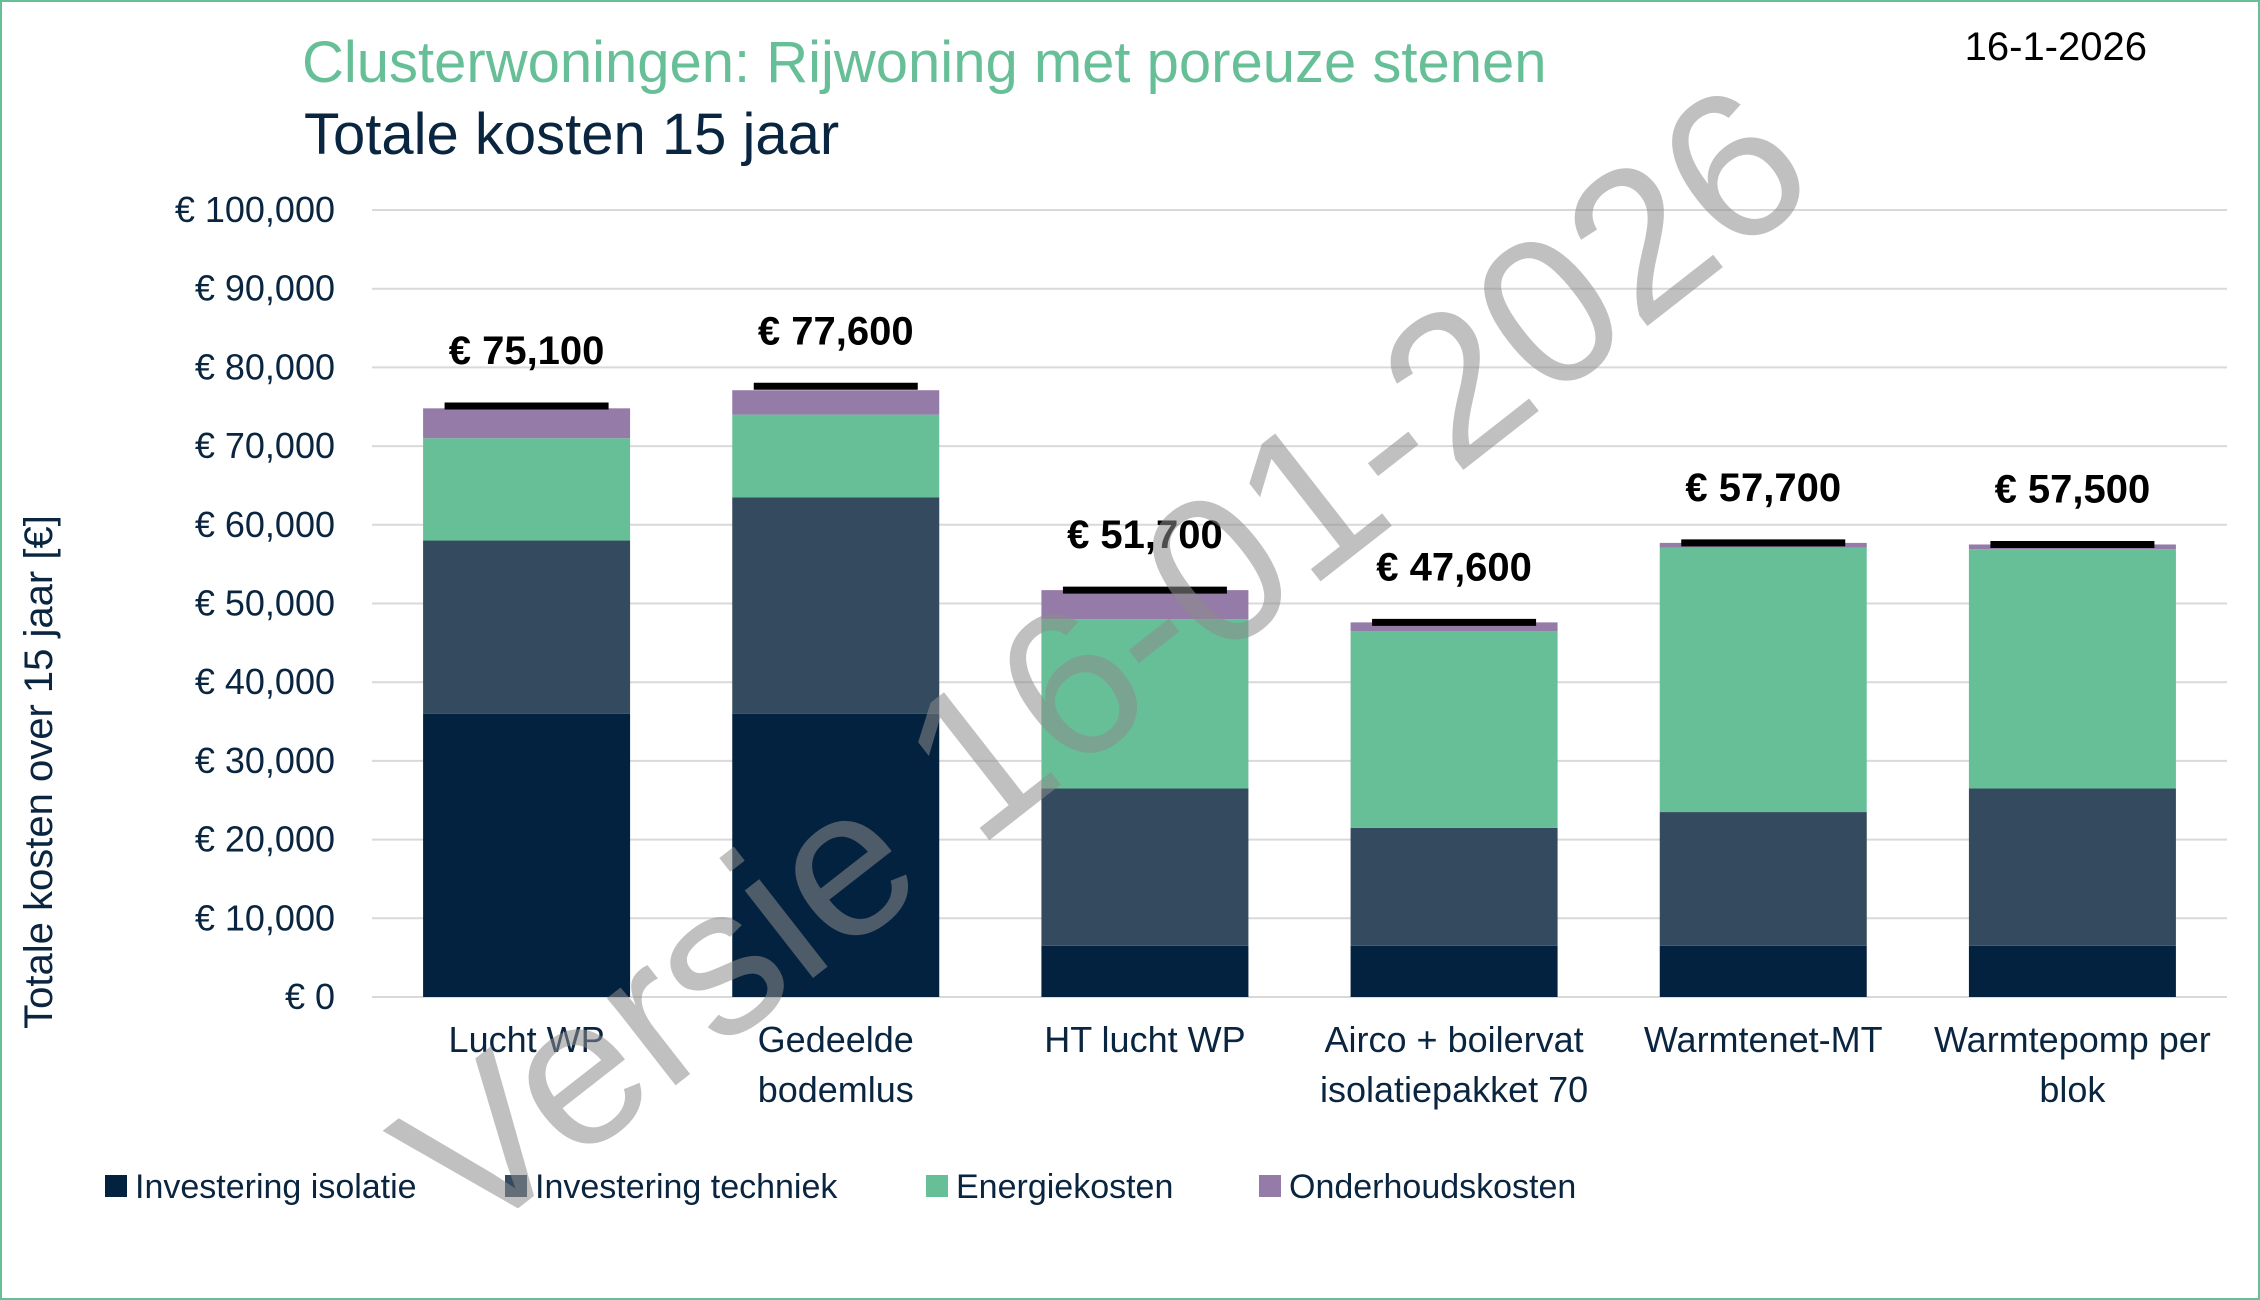 The width and height of the screenshot is (2260, 1300). I want to click on total-data-label: € 51,700, so click(1145, 535).